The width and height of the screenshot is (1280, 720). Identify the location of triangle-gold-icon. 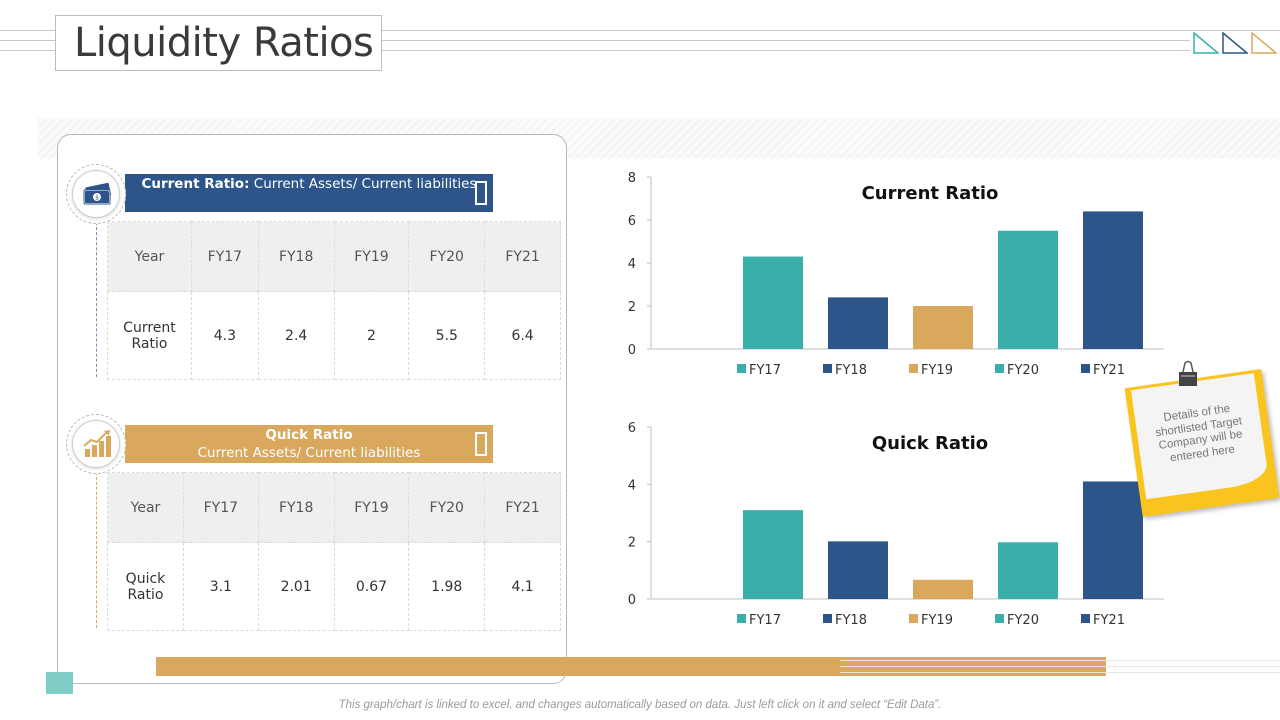
(1264, 43).